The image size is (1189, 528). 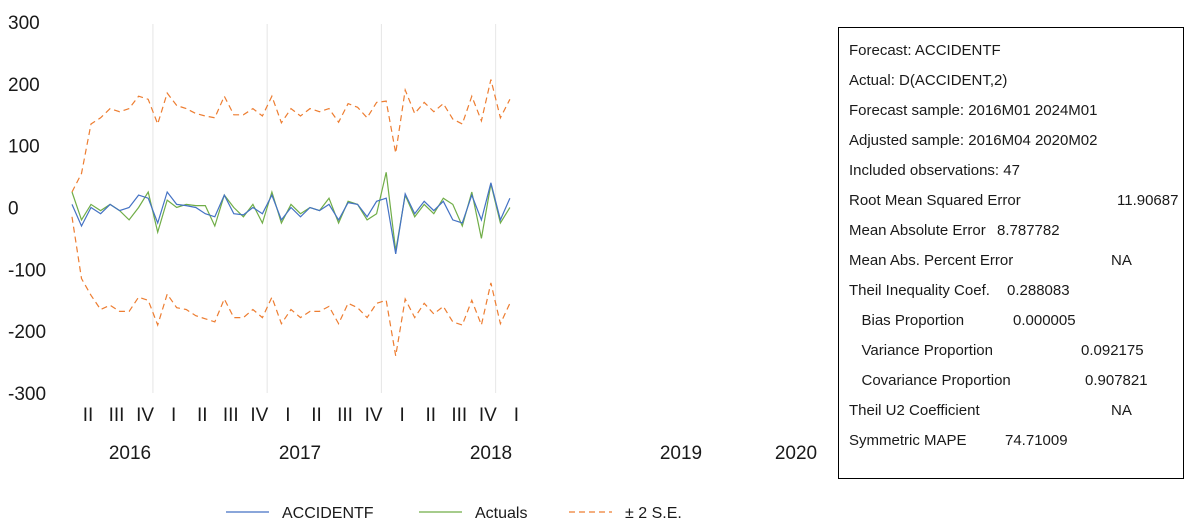 What do you see at coordinates (914, 410) in the screenshot?
I see `stat-label: Theil U2 Coefficient` at bounding box center [914, 410].